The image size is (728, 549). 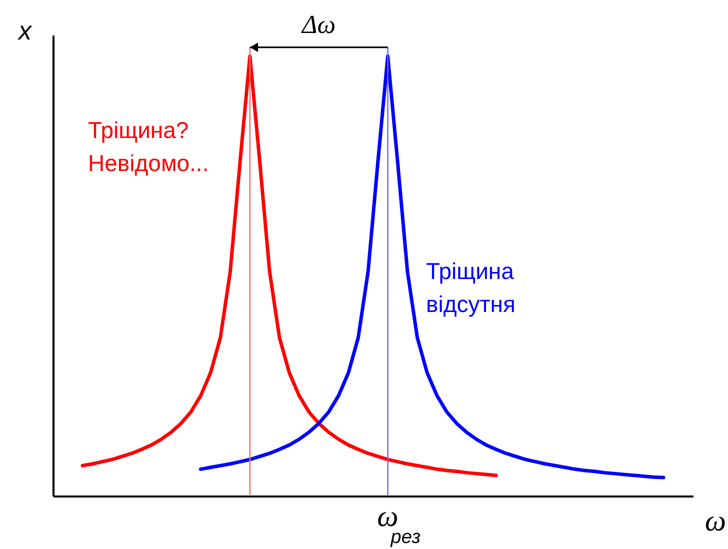 I want to click on text: ωрез, so click(x=399, y=524).